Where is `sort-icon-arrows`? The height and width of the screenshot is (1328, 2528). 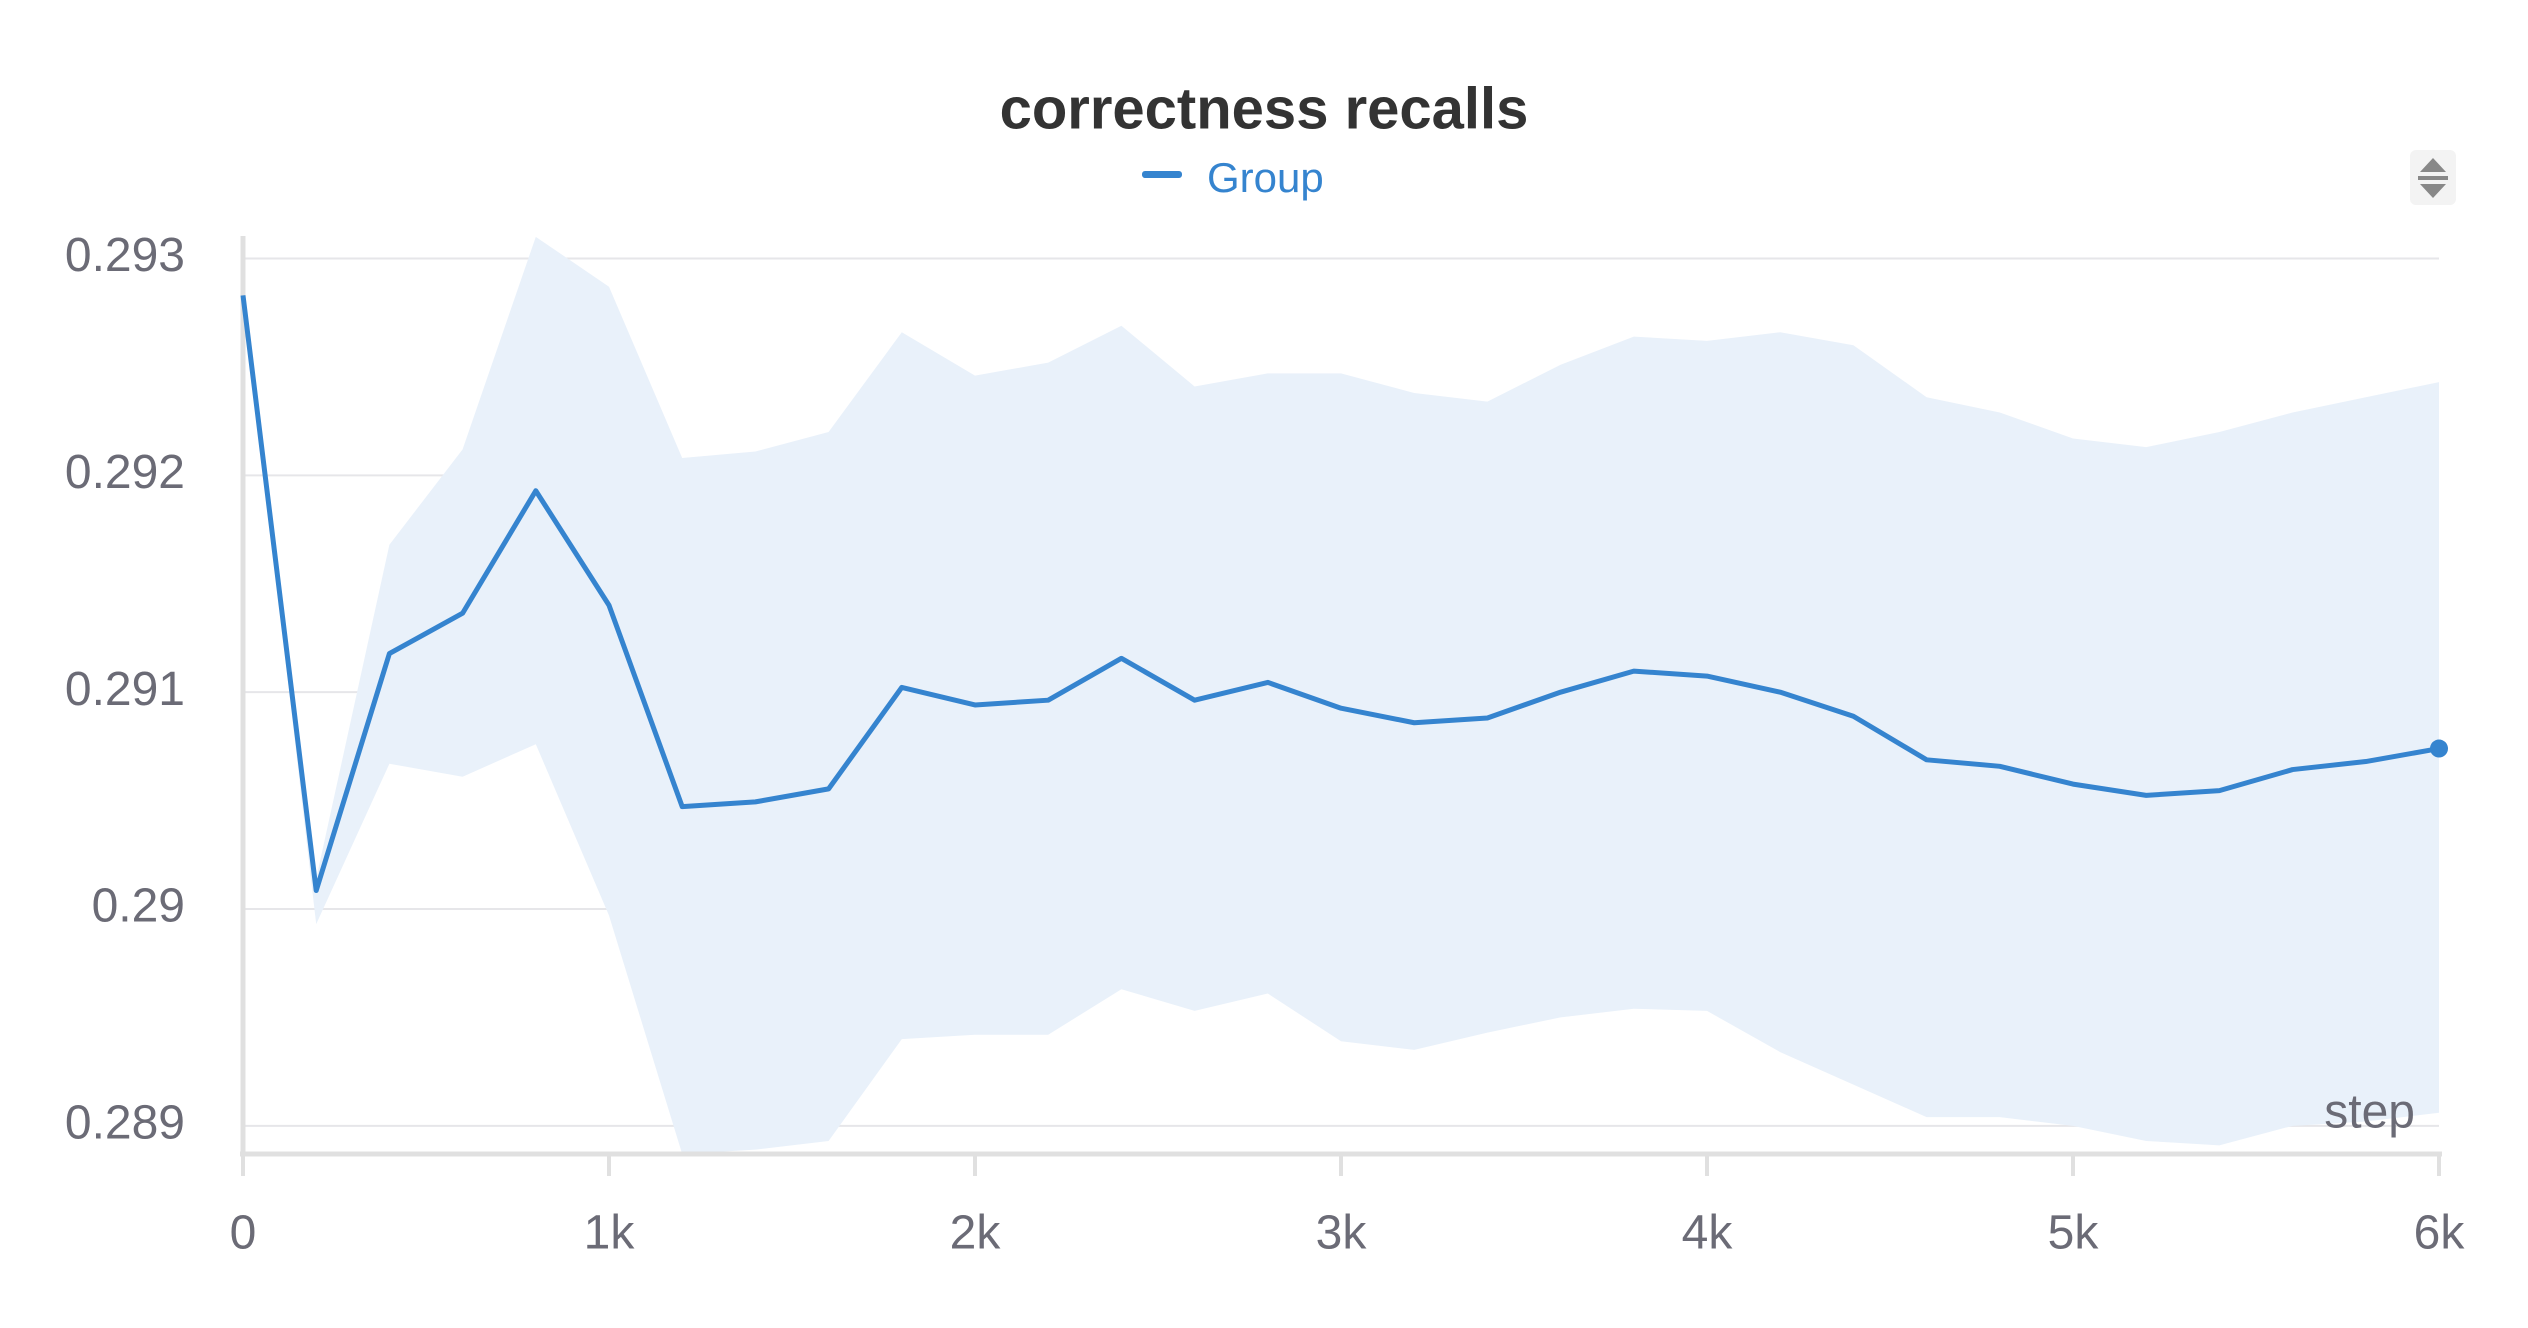 sort-icon-arrows is located at coordinates (2433, 178).